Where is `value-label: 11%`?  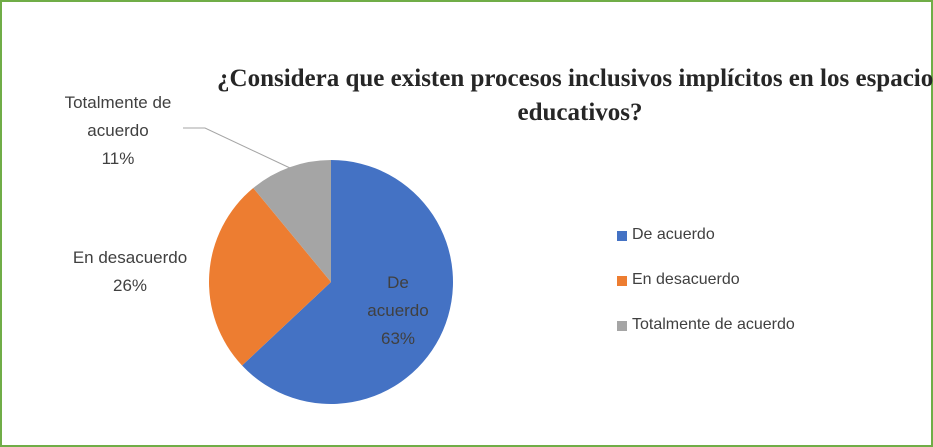
value-label: 11% is located at coordinates (118, 158).